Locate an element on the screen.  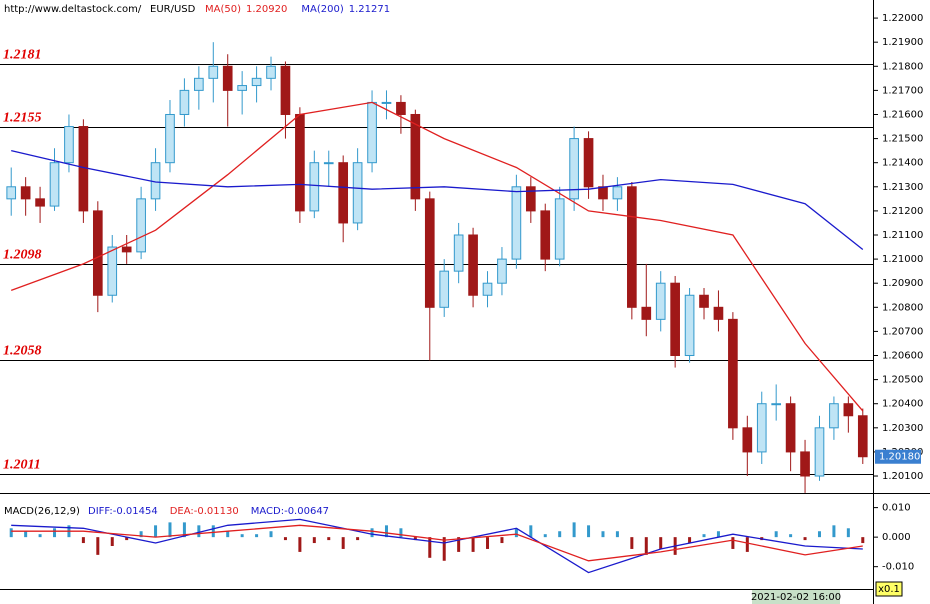
y-tick-label: 1.21600 is located at coordinates (902, 114).